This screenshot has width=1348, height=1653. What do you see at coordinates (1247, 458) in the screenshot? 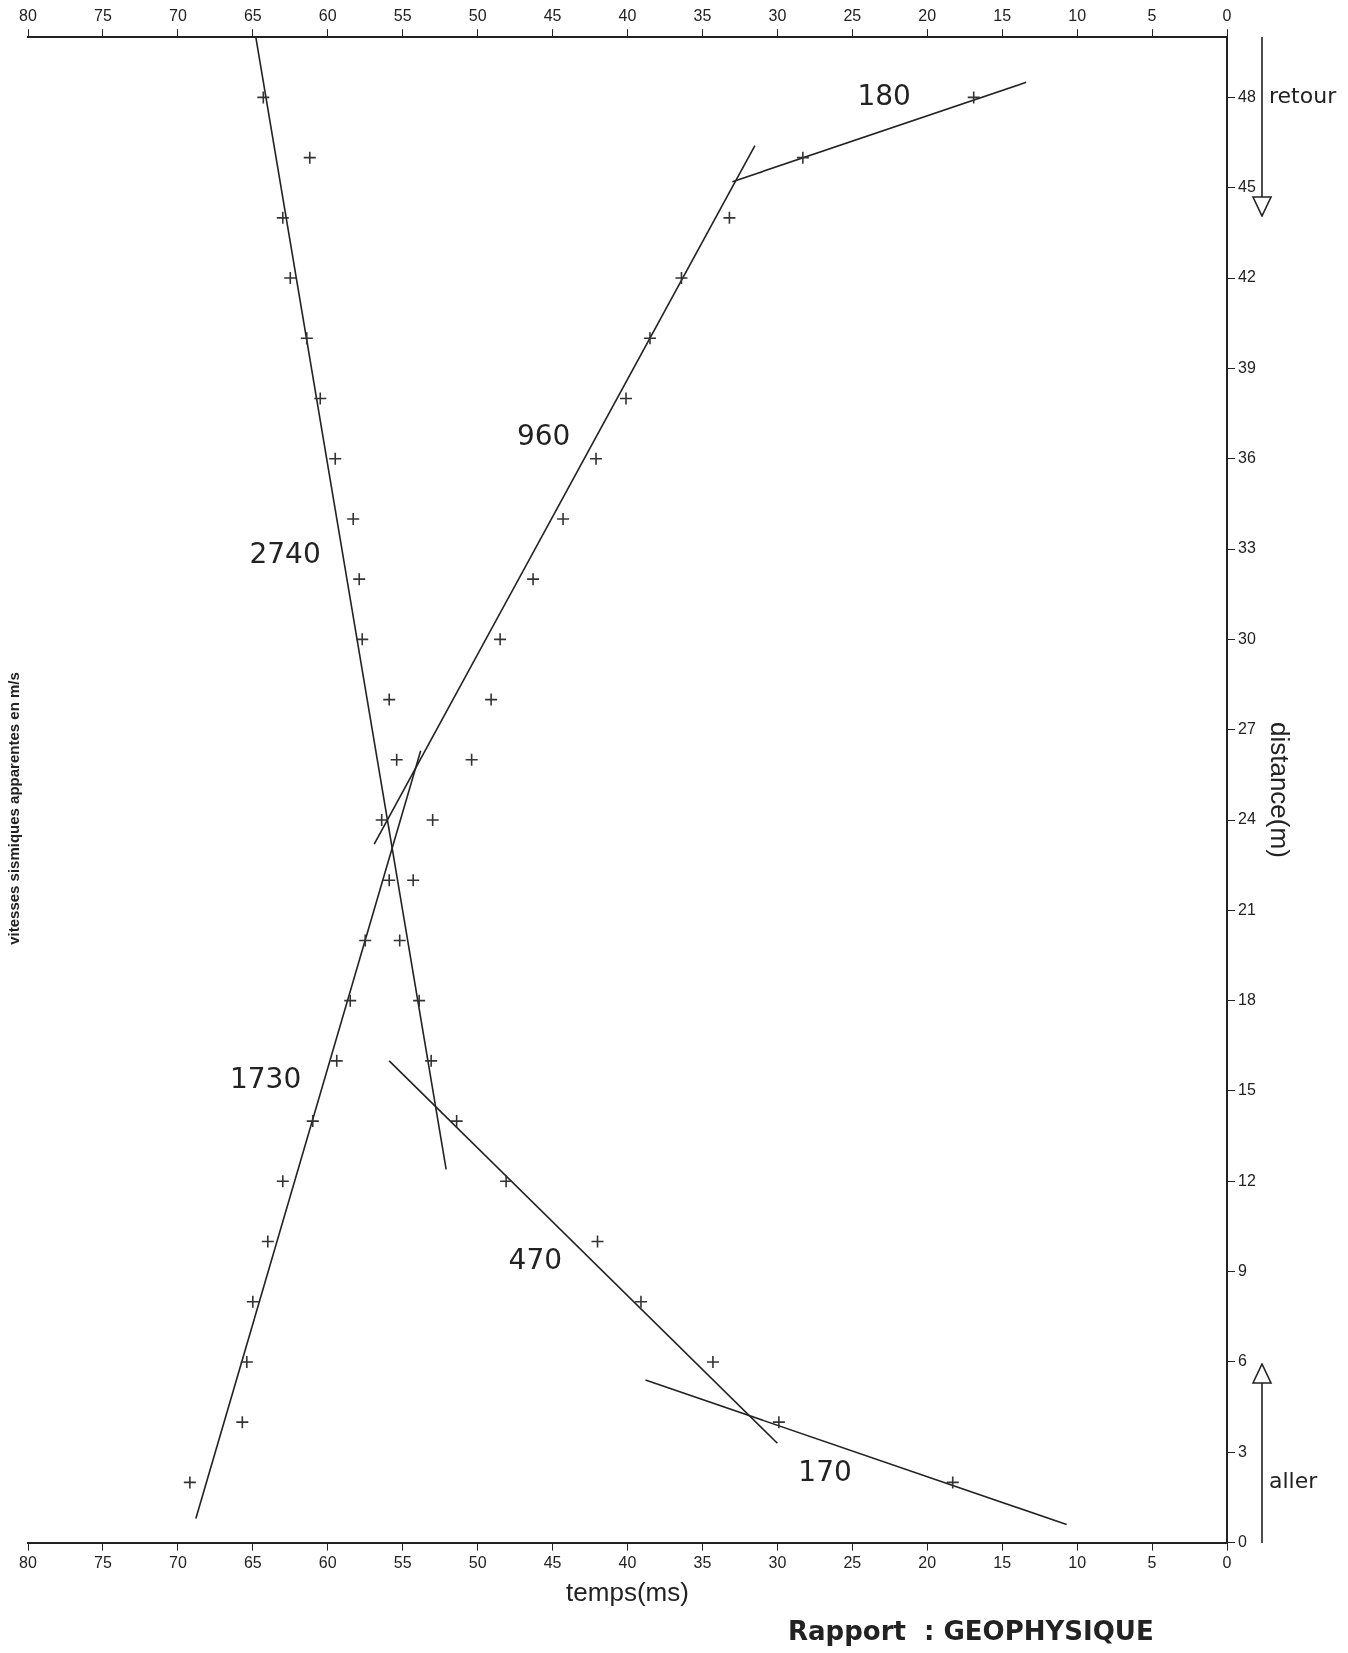
I see `y-tick-label: 36` at bounding box center [1247, 458].